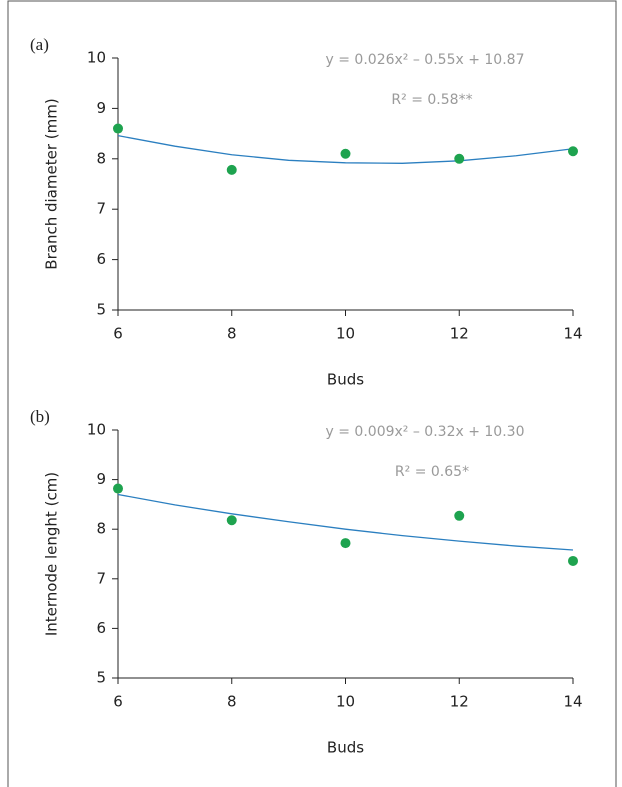 The width and height of the screenshot is (622, 787). I want to click on y-axis-label: Branch diameter (mm), so click(52, 183).